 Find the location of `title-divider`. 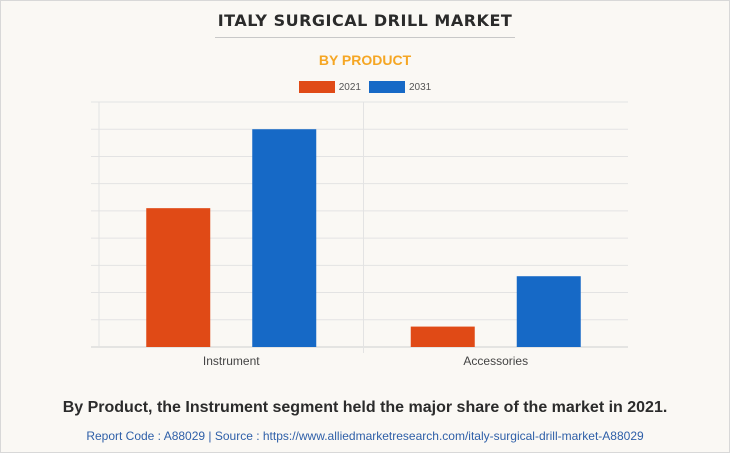

title-divider is located at coordinates (365, 37).